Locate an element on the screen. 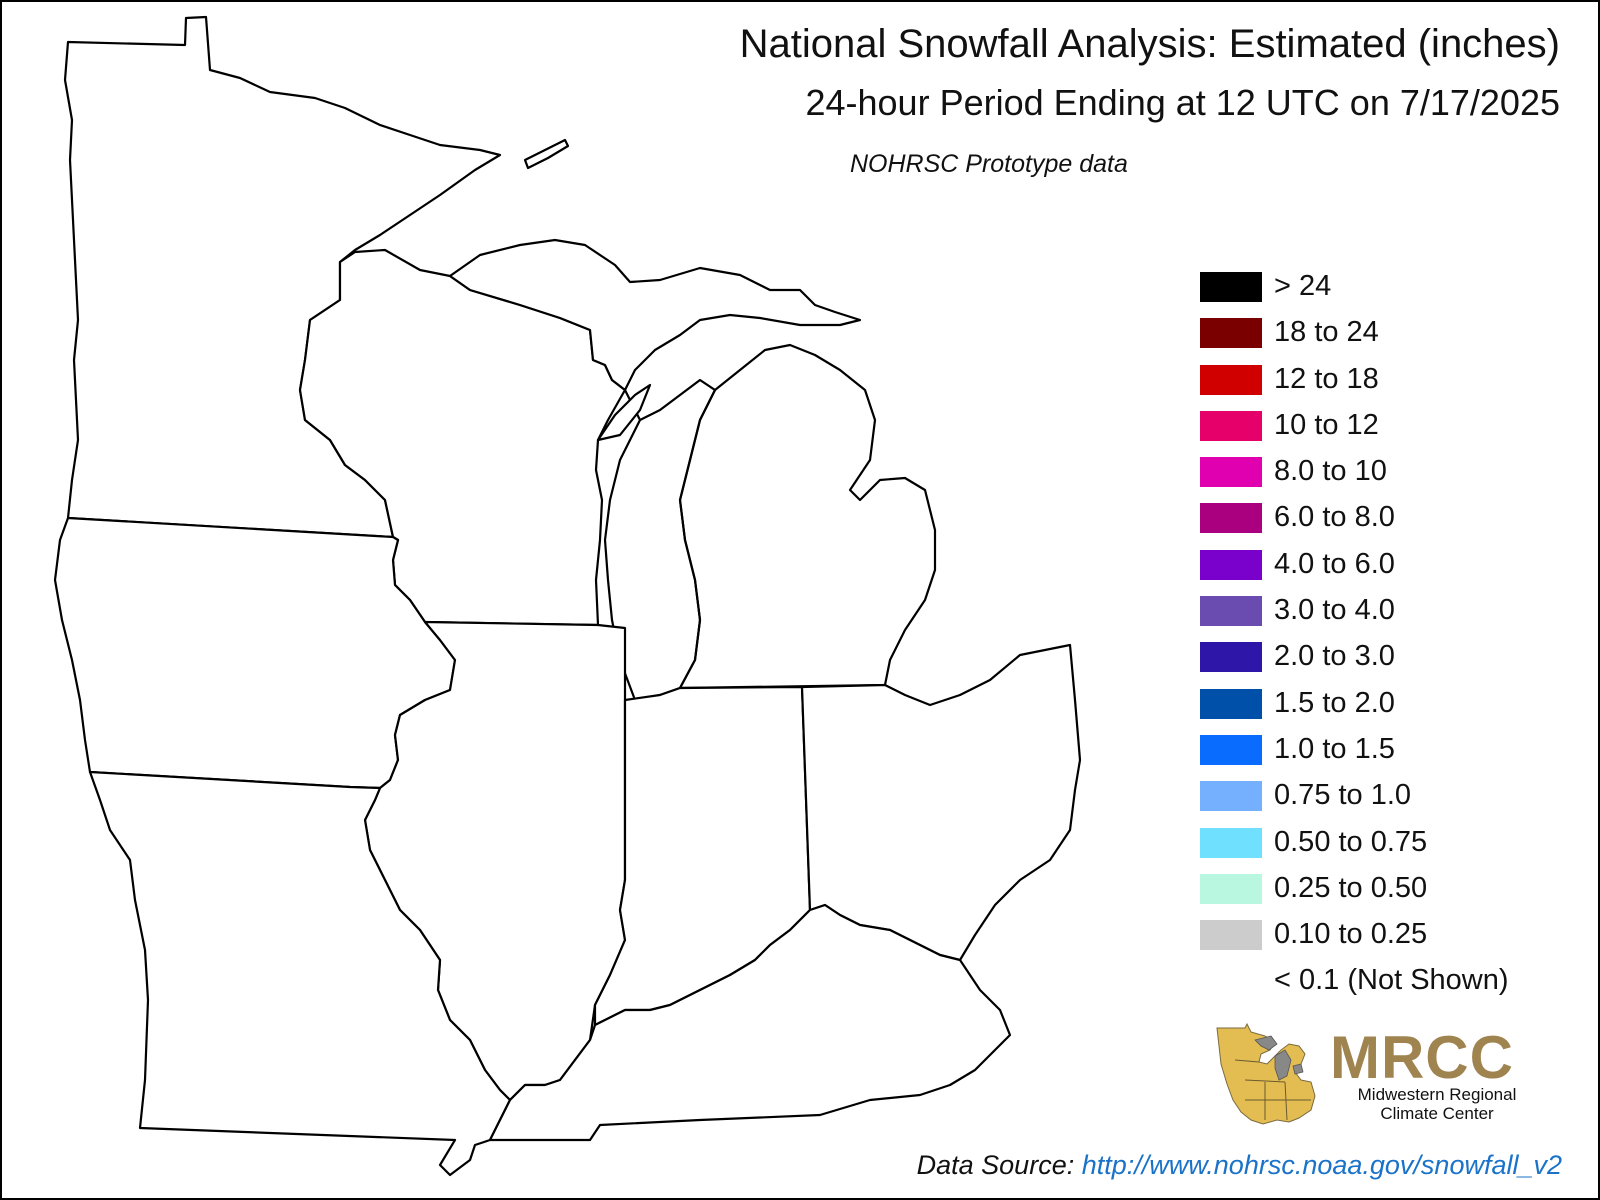 This screenshot has height=1200, width=1600. legend-label: 6.0 to 8.0 is located at coordinates (1334, 517).